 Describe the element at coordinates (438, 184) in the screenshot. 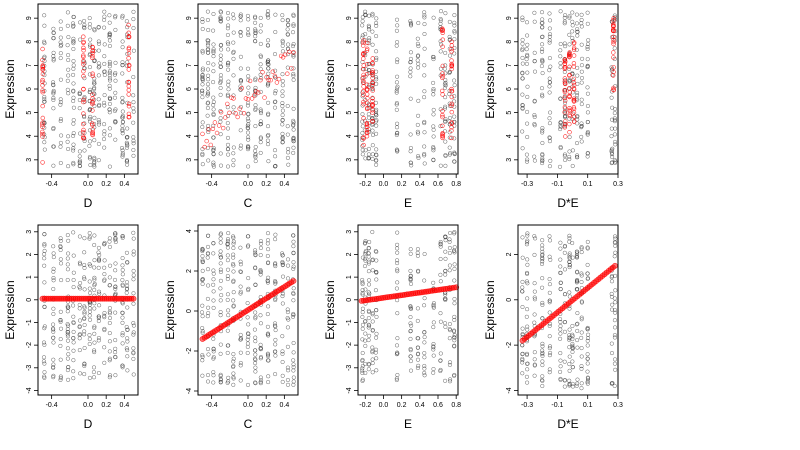

I see `x-tick-label: 0.6` at that location.